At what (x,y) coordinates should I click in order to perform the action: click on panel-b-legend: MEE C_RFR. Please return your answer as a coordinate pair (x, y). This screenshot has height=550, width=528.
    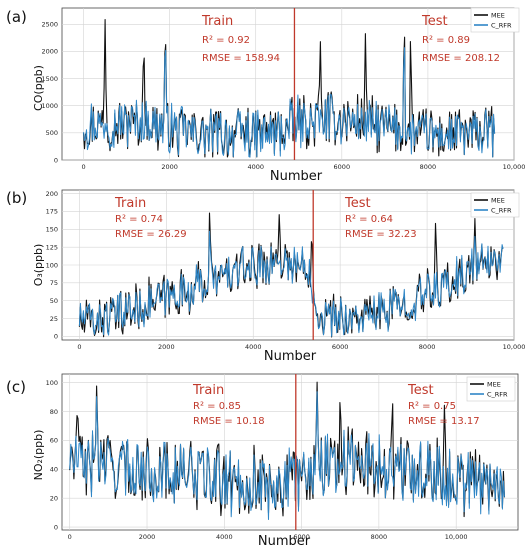
    Looking at the image, I should click on (495, 205).